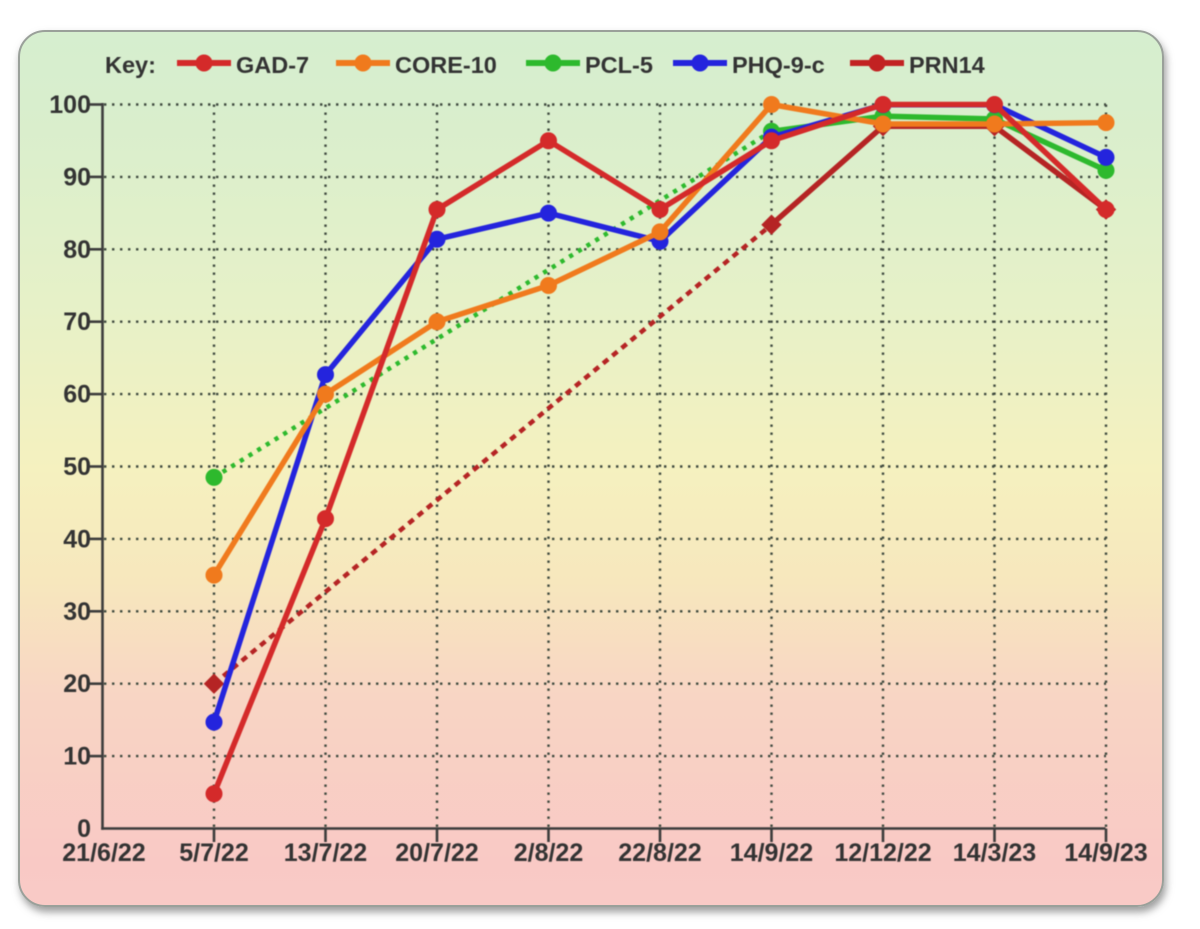 The width and height of the screenshot is (1200, 929). Describe the element at coordinates (325, 853) in the screenshot. I see `svg-text: 13/7/22` at that location.